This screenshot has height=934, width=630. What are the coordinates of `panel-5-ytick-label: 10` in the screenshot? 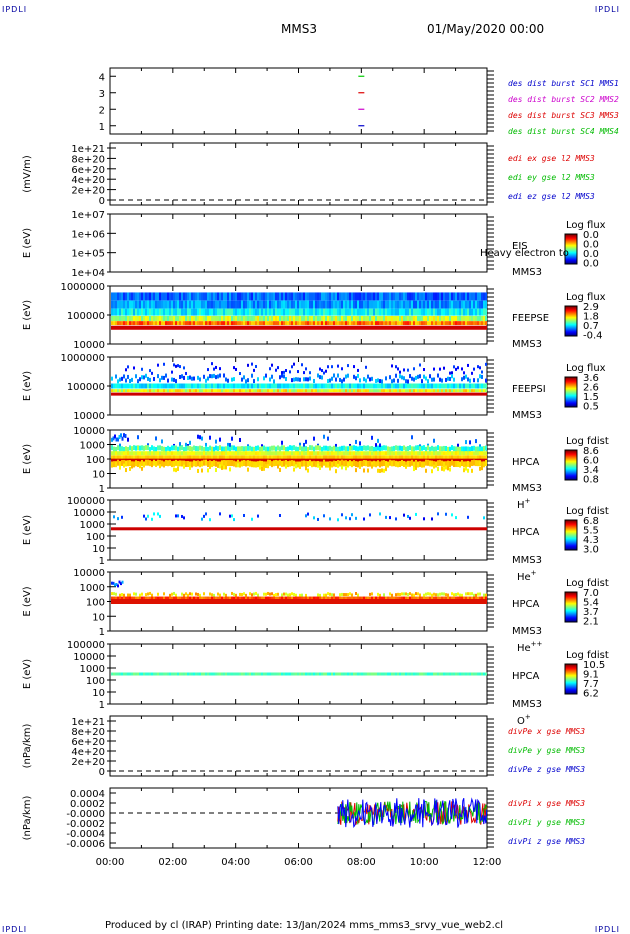 It's located at (98, 475).